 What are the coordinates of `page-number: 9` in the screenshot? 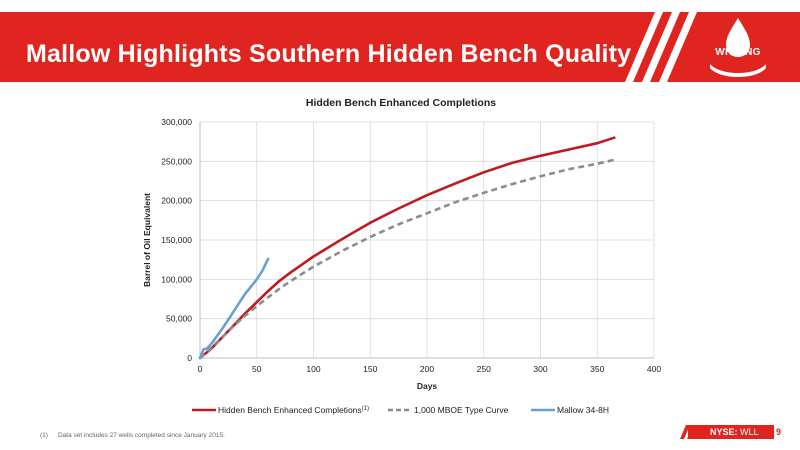 It's located at (779, 432).